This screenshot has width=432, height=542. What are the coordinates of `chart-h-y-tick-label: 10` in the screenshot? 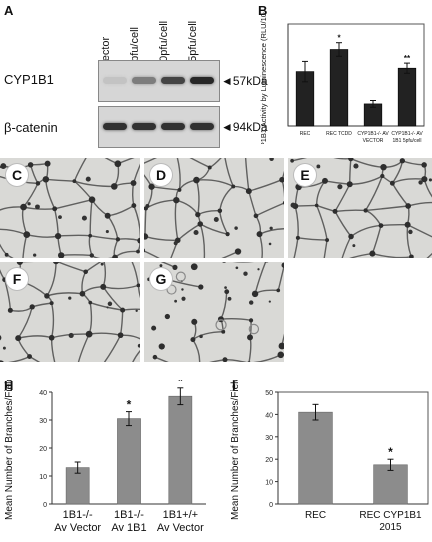 It's located at (43, 477).